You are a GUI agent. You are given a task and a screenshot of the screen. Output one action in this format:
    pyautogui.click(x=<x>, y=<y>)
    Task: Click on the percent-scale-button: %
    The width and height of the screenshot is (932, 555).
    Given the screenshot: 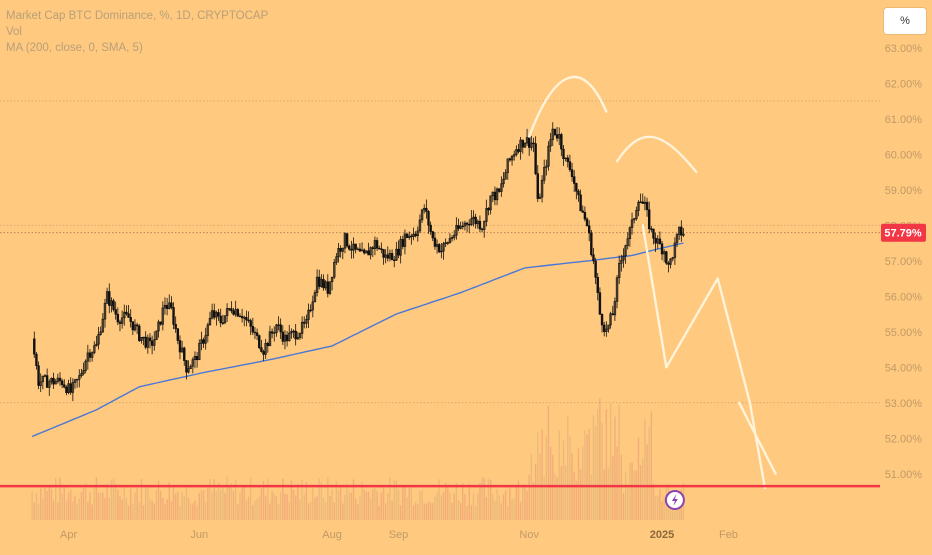 What is the action you would take?
    pyautogui.click(x=905, y=21)
    